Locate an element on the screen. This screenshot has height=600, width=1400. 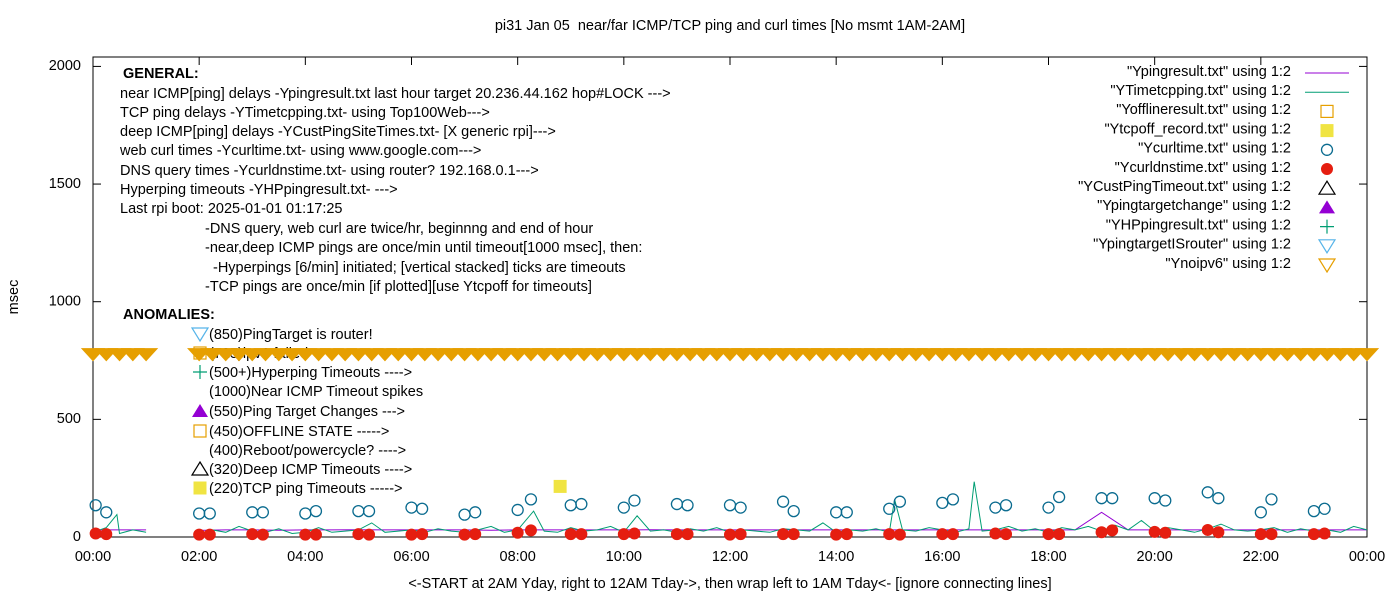
annotation: (220)TCP ping Timeouts -----> is located at coordinates (306, 489).